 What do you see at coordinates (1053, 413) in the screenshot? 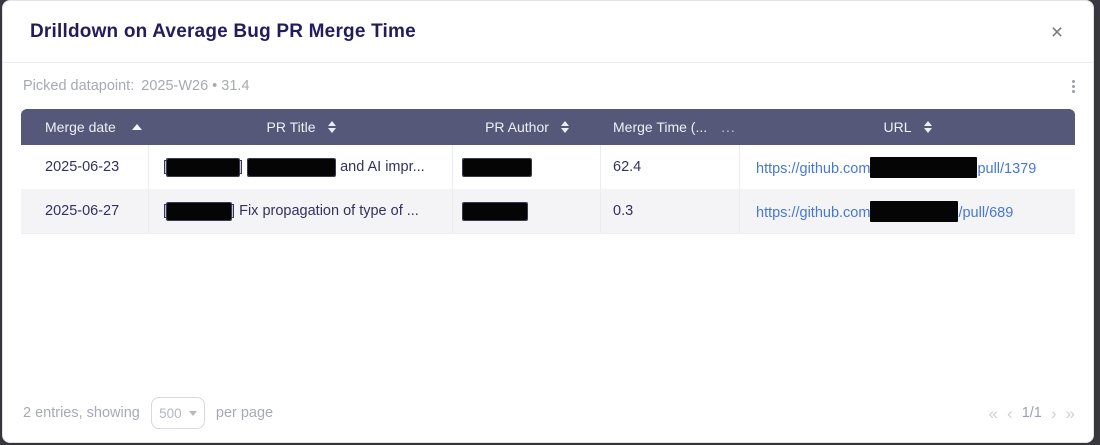
I see `pagination-next-button: ›` at bounding box center [1053, 413].